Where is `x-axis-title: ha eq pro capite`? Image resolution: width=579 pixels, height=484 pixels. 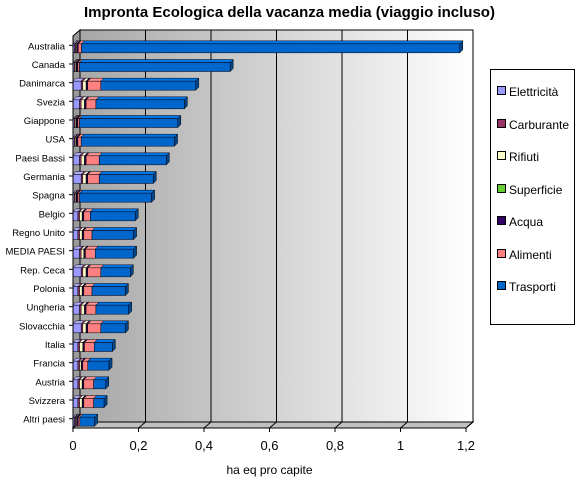
x-axis-title: ha eq pro capite is located at coordinates (269, 470).